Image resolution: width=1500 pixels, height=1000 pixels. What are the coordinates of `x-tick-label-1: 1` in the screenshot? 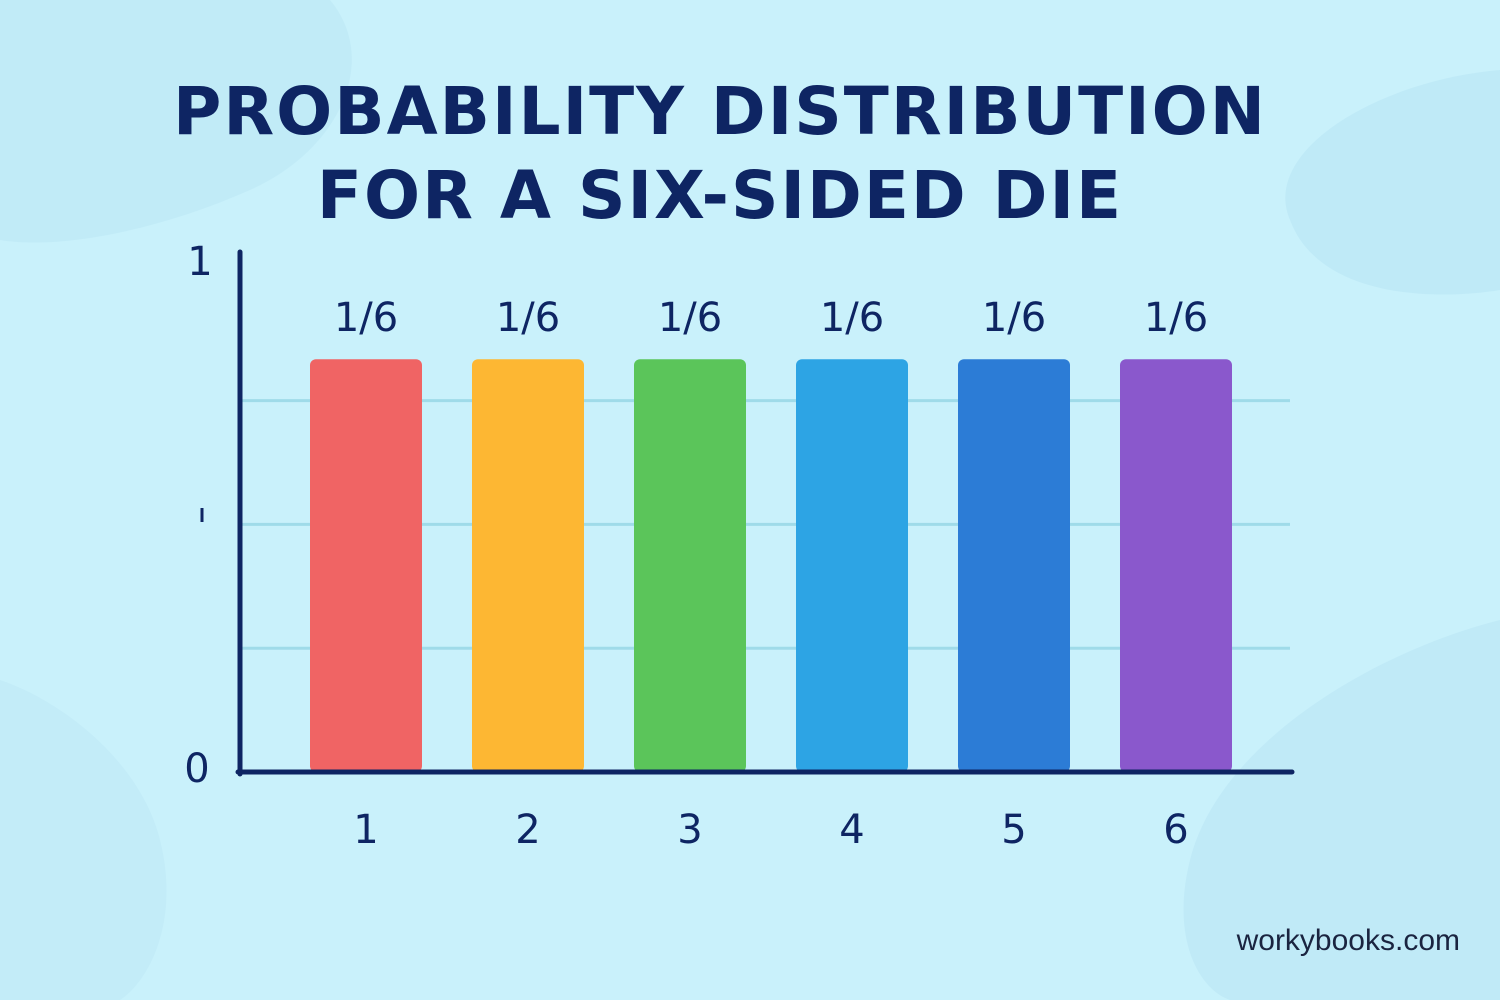 It's located at (365, 830).